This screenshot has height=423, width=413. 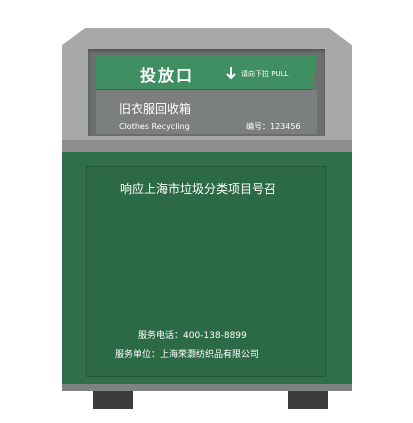 I want to click on label-area, so click(x=206, y=112).